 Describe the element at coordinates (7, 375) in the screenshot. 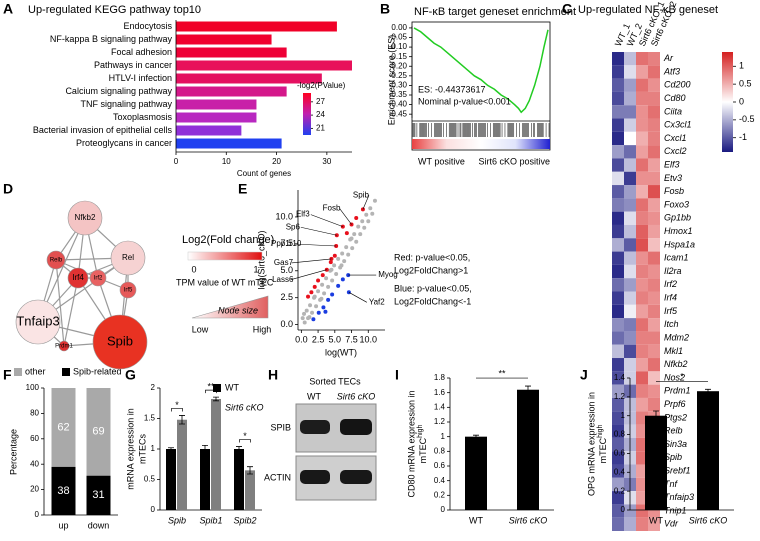

I see `panel-label: F` at that location.